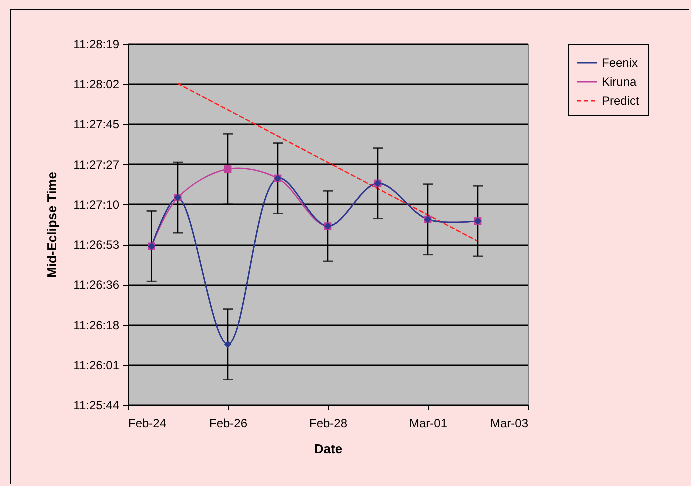  Describe the element at coordinates (97, 405) in the screenshot. I see `y-tick-label: 11:25:44` at that location.